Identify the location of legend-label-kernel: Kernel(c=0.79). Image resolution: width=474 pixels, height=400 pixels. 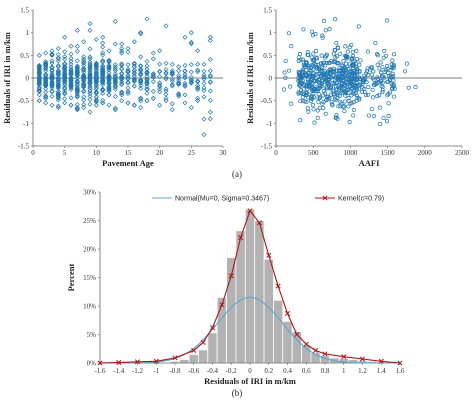
(361, 199).